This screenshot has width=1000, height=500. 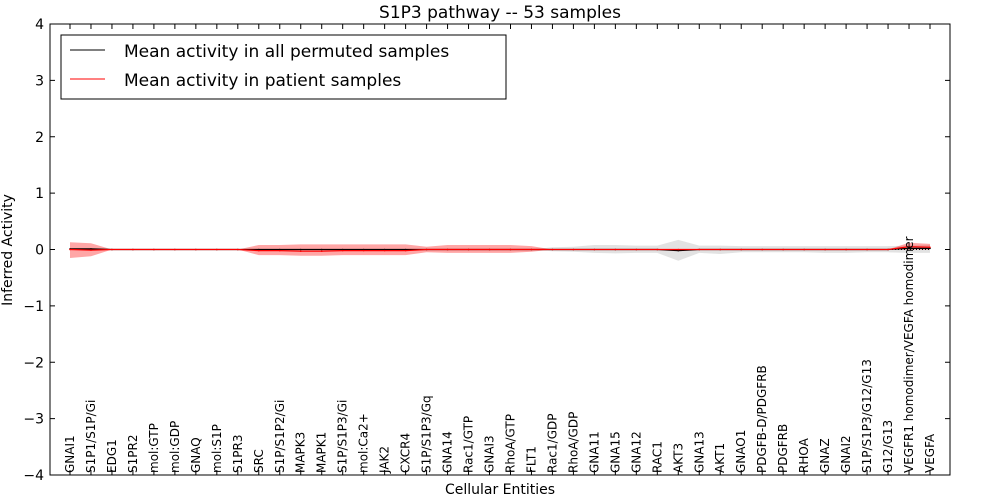 I want to click on x-category-label: Rac1/GDP, so click(x=552, y=443).